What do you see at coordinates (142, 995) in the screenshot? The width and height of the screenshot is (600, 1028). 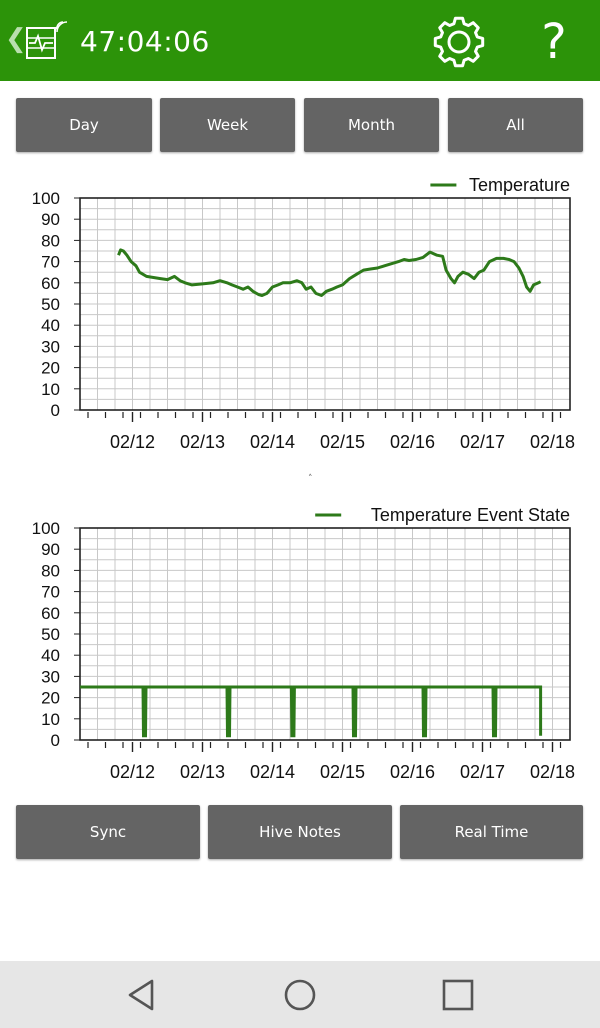 I see `back-triangle-icon` at bounding box center [142, 995].